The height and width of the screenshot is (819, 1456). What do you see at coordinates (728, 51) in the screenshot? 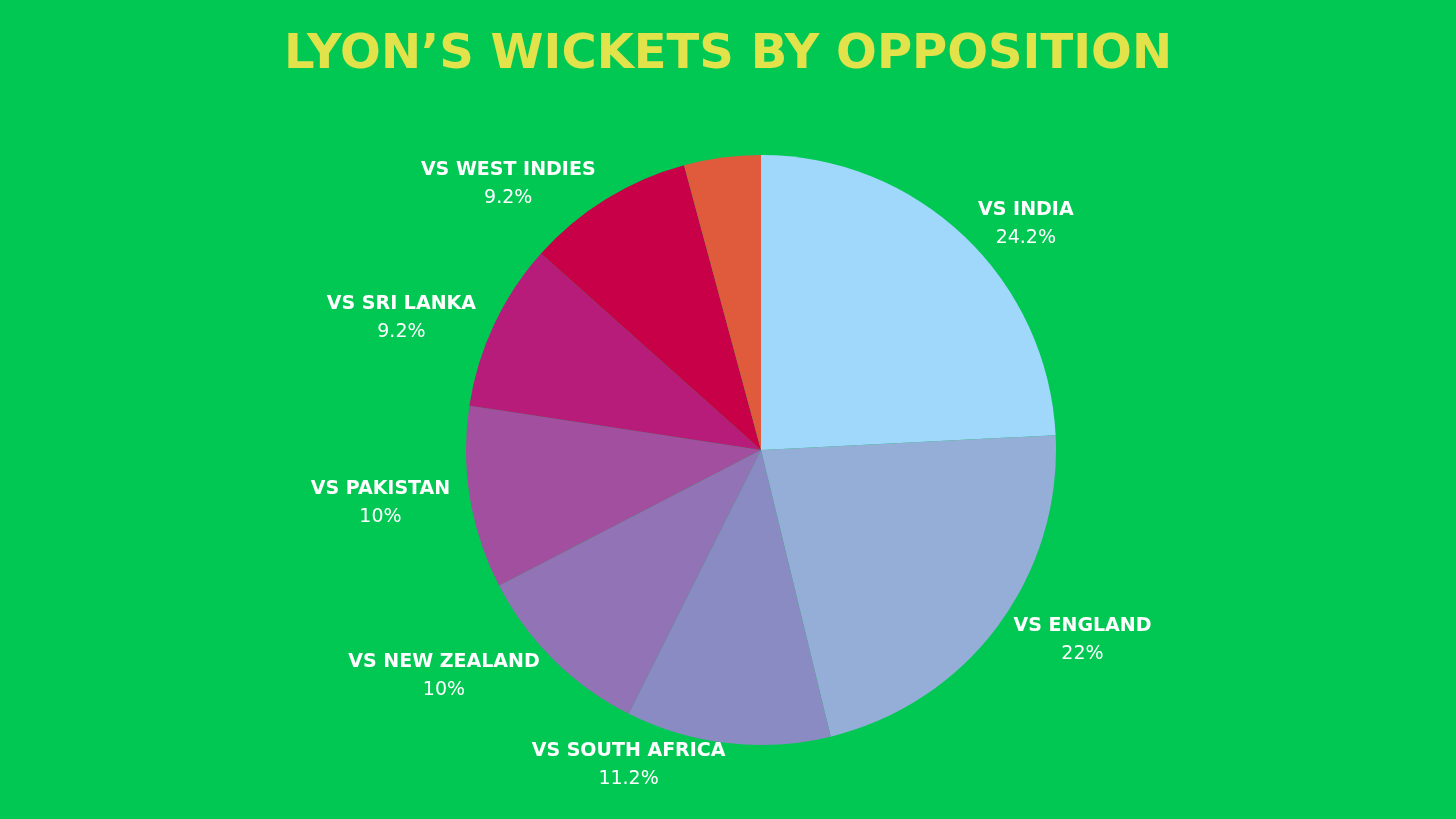
I see `chart-title: LYON’S WICKETS BY OPPOSITION` at bounding box center [728, 51].